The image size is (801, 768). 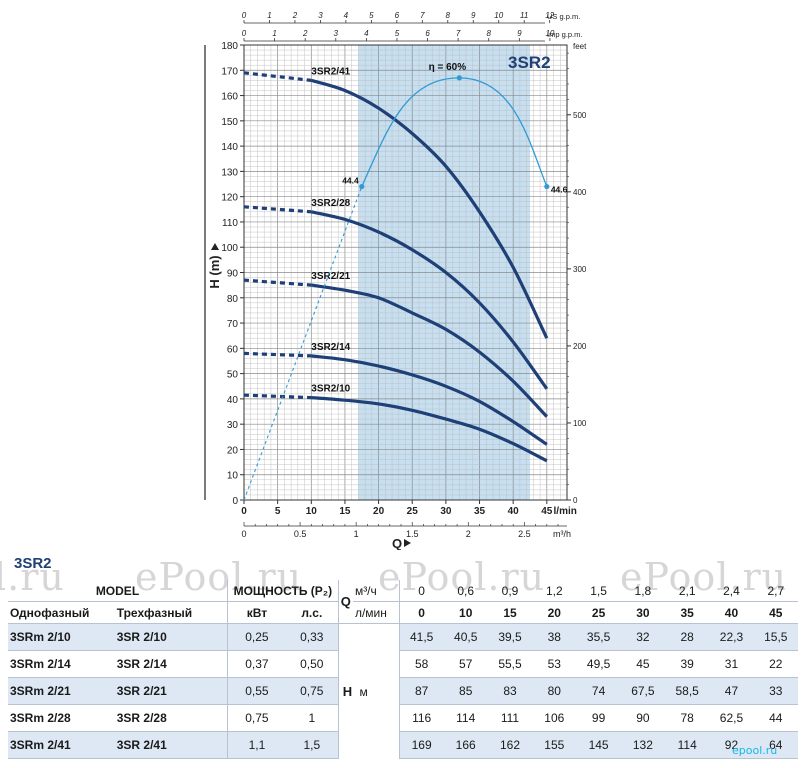 I want to click on imp-gpm-tick-label: 3, so click(x=336, y=33).